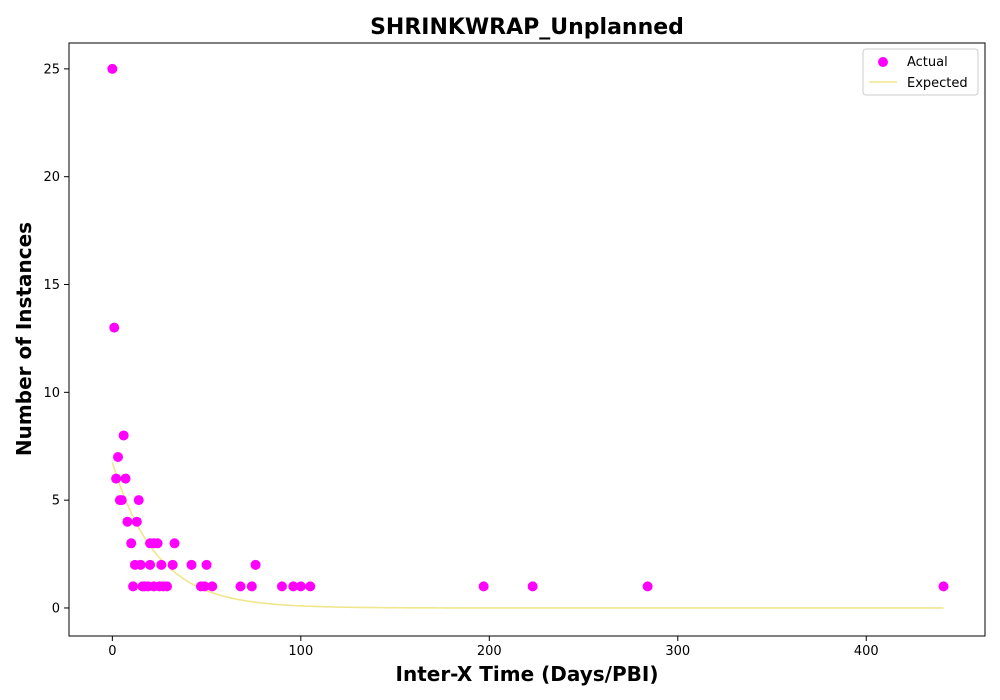  What do you see at coordinates (24, 339) in the screenshot?
I see `y-axis-label: Number of Instances` at bounding box center [24, 339].